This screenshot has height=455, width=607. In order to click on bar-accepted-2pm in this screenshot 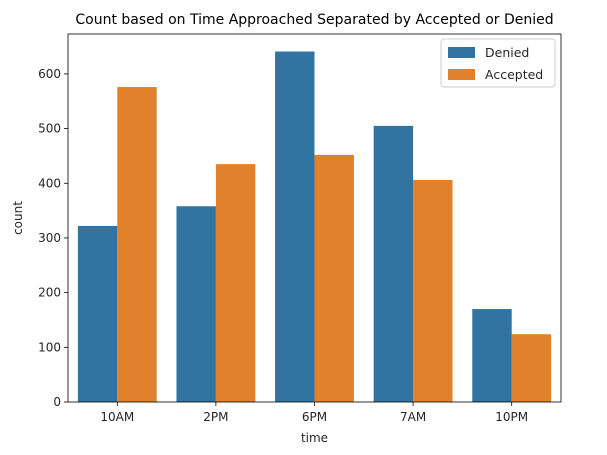, I will do `click(235, 283)`.